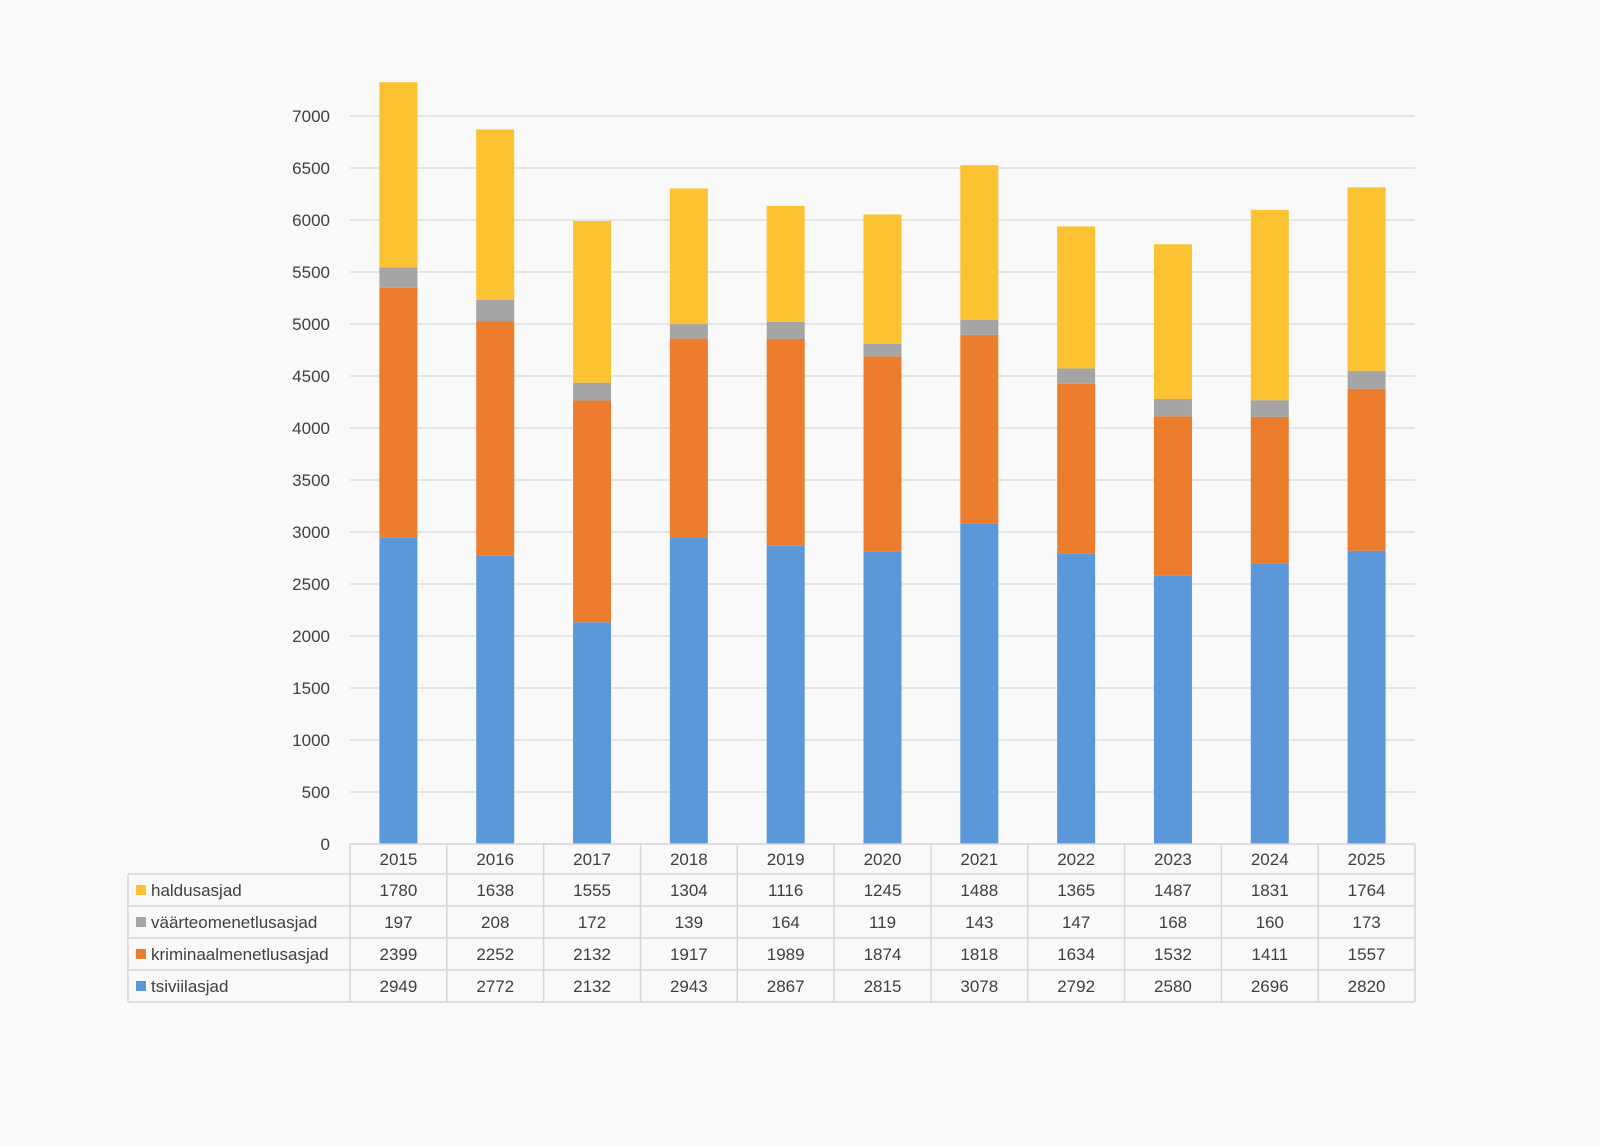 This screenshot has width=1600, height=1146. What do you see at coordinates (311, 480) in the screenshot?
I see `y-tick-label: 3500` at bounding box center [311, 480].